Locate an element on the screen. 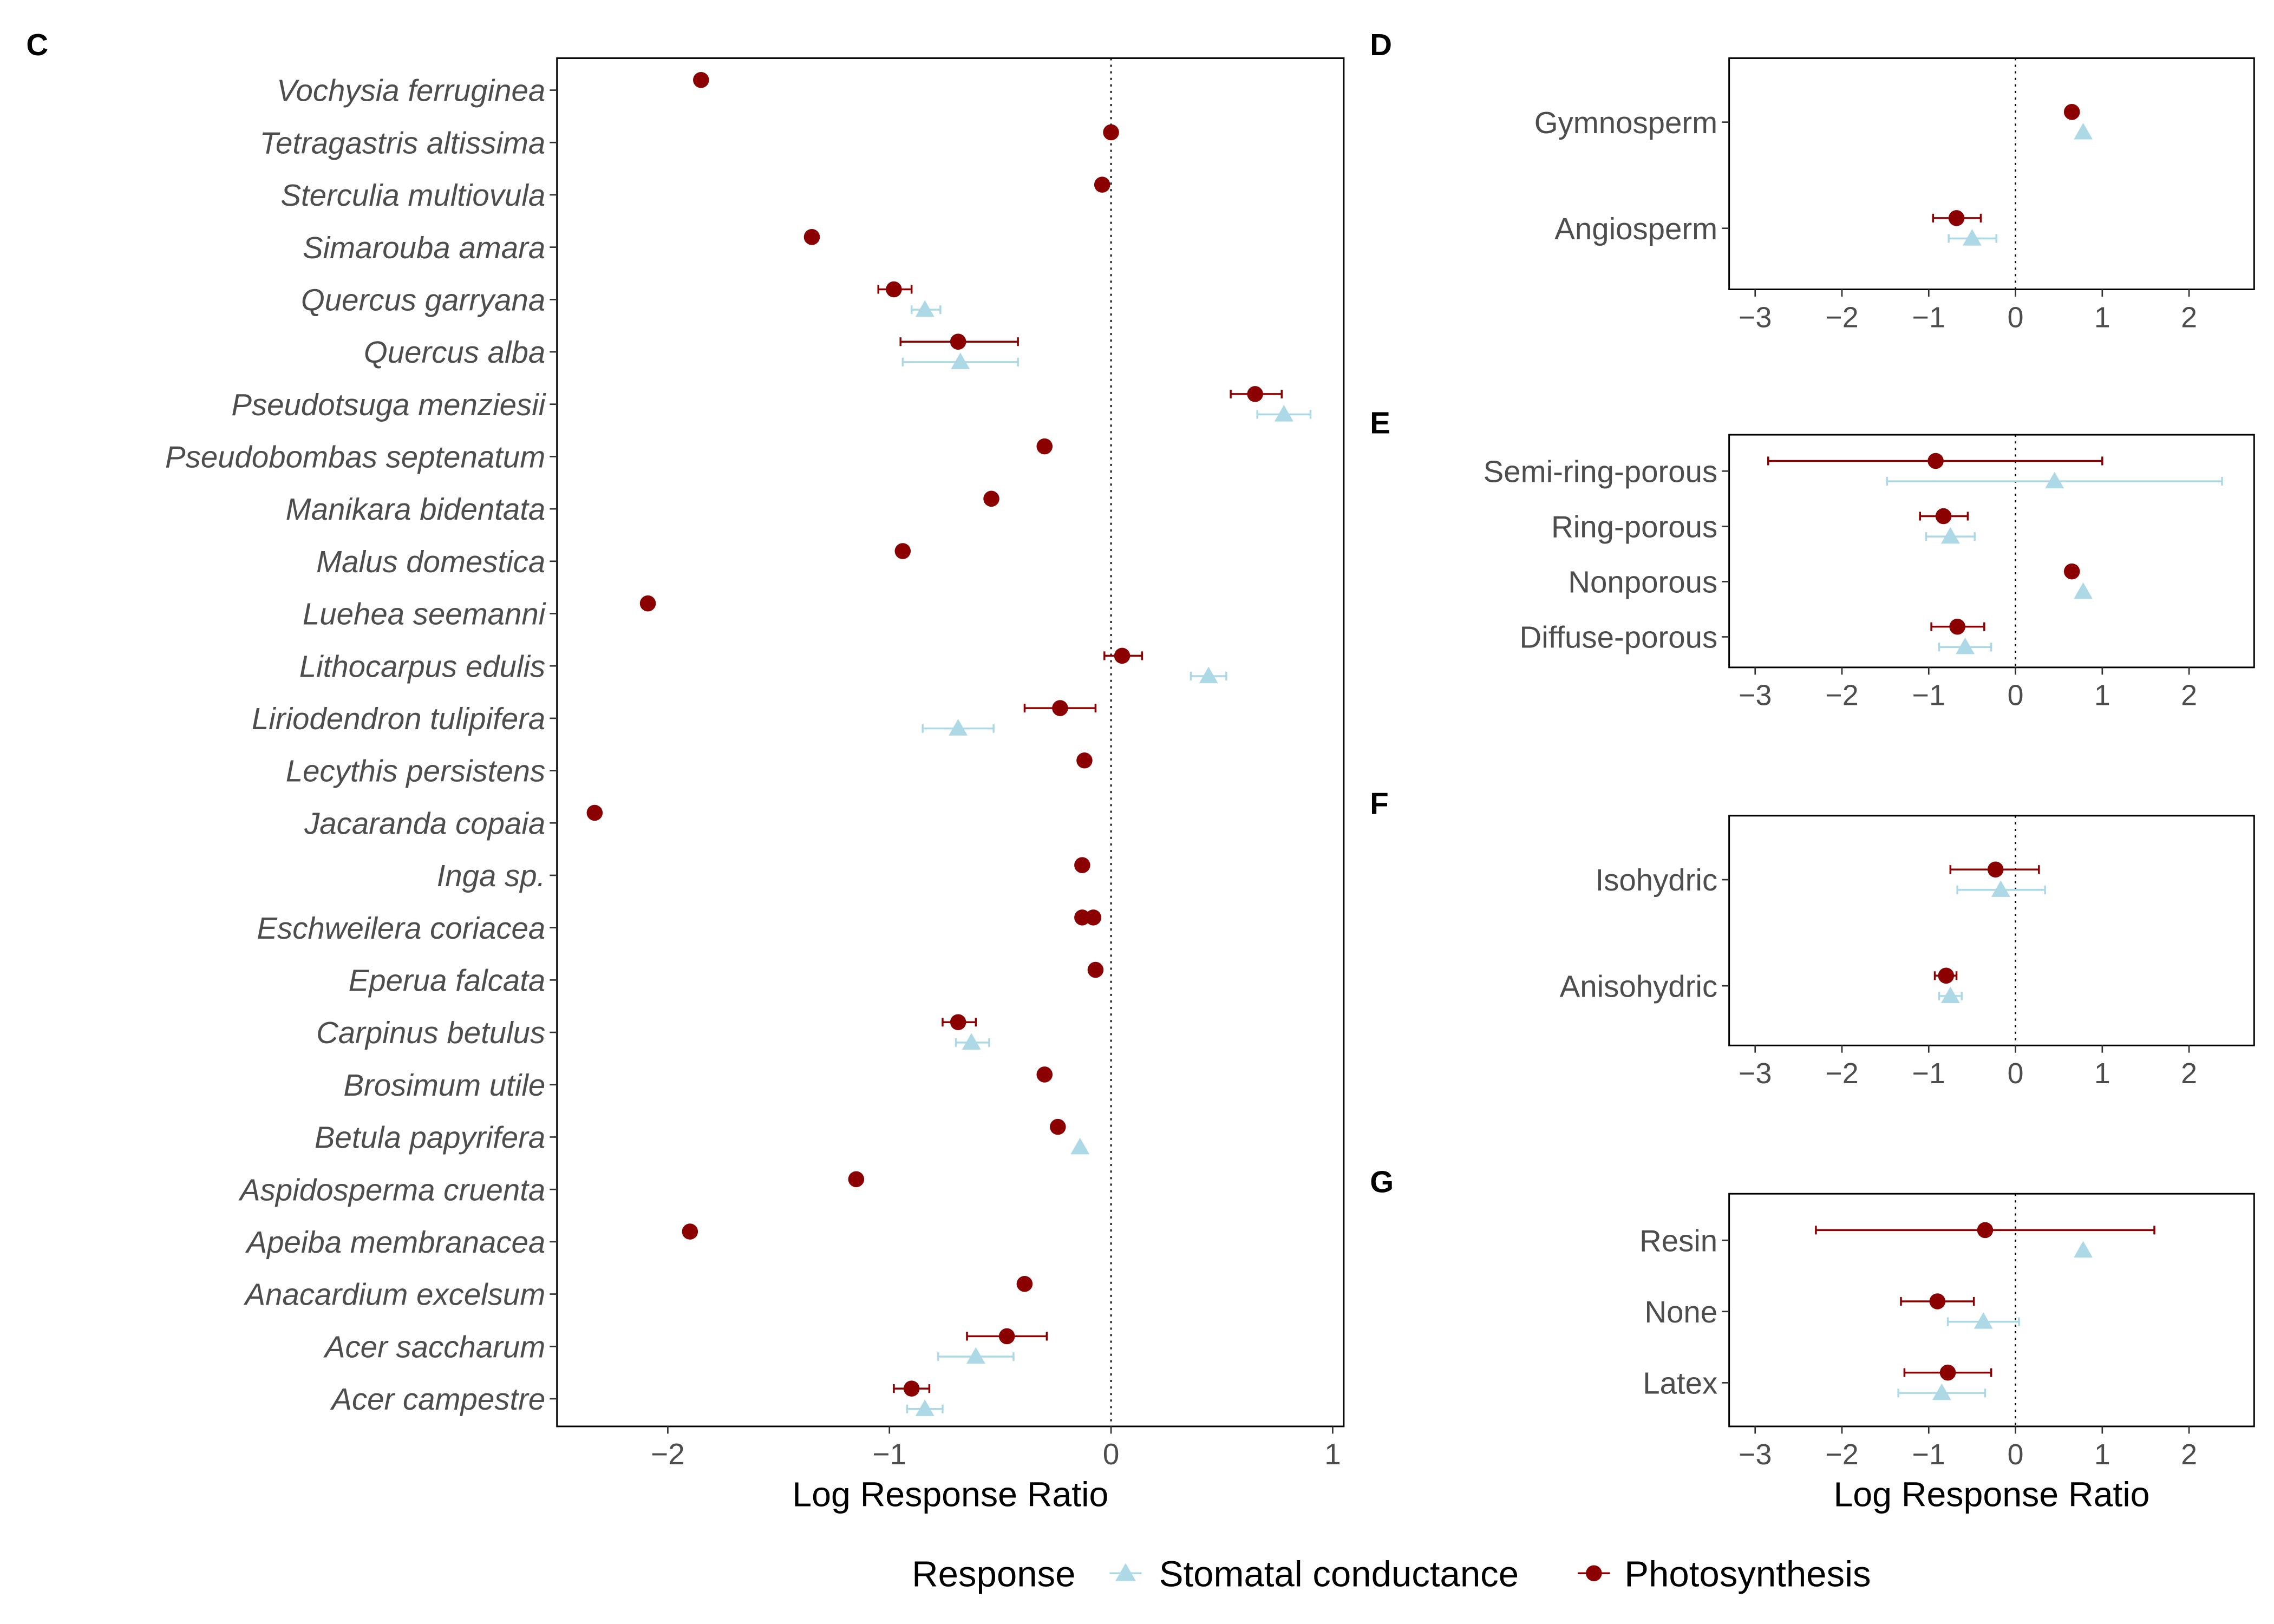  panel-letter-e: E is located at coordinates (1380, 422).